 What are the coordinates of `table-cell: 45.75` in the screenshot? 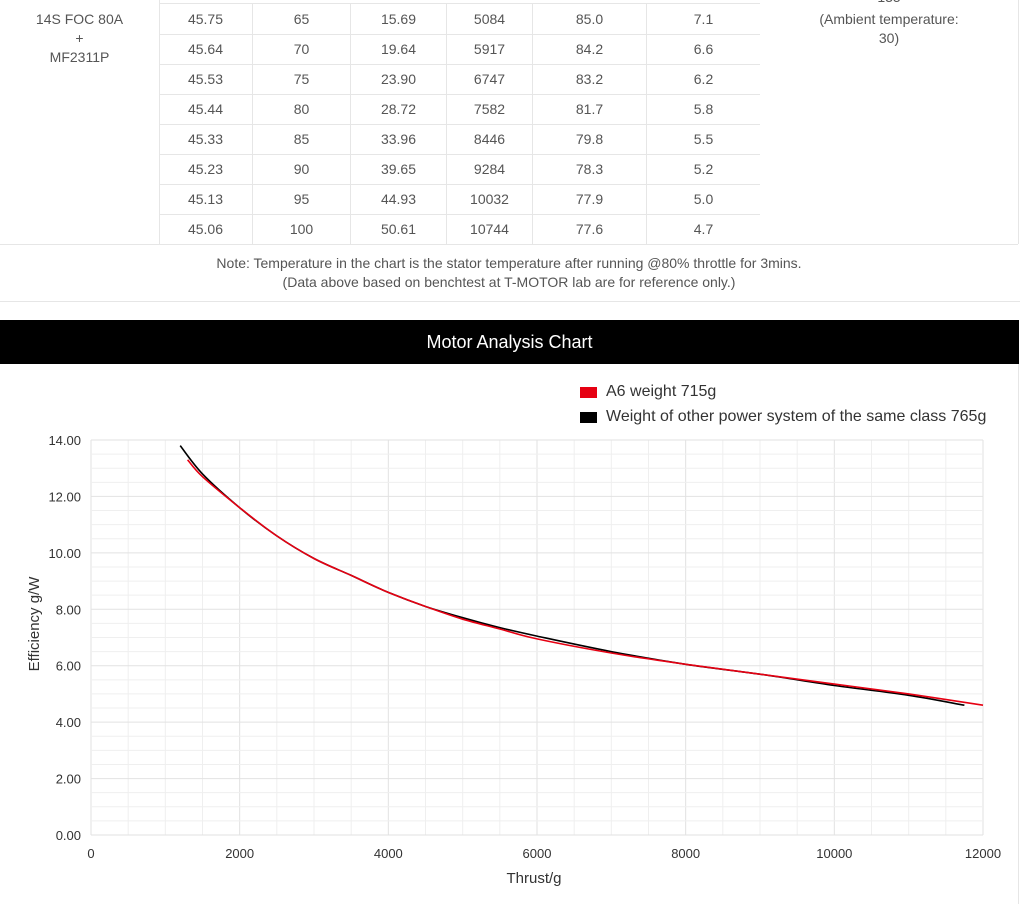 It's located at (205, 19).